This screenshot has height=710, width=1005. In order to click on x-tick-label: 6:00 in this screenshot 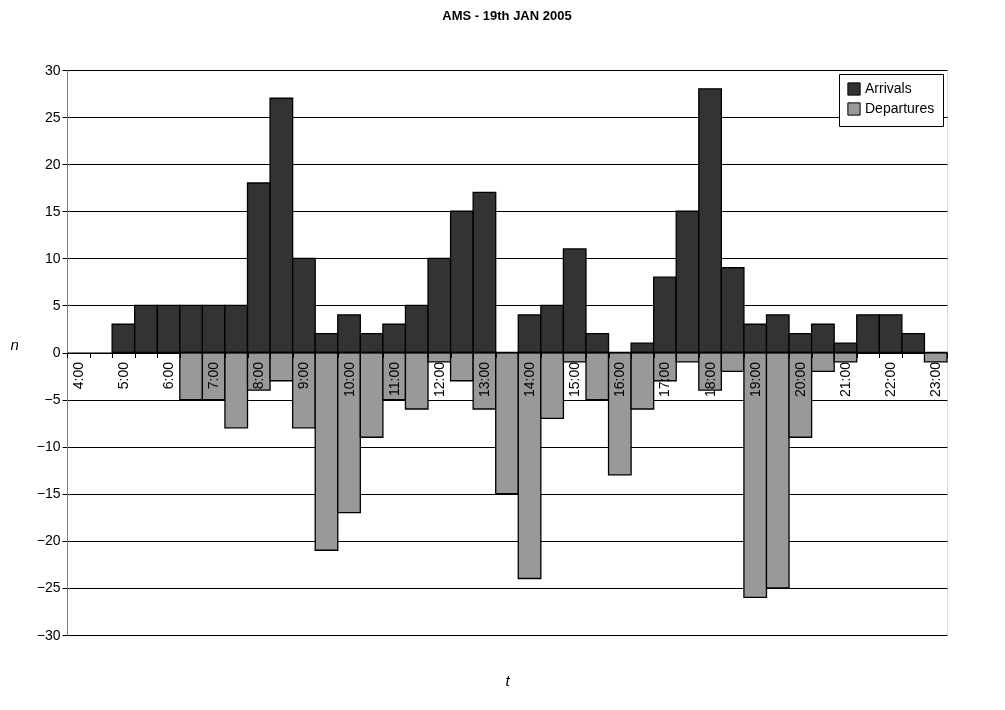, I will do `click(168, 375)`.